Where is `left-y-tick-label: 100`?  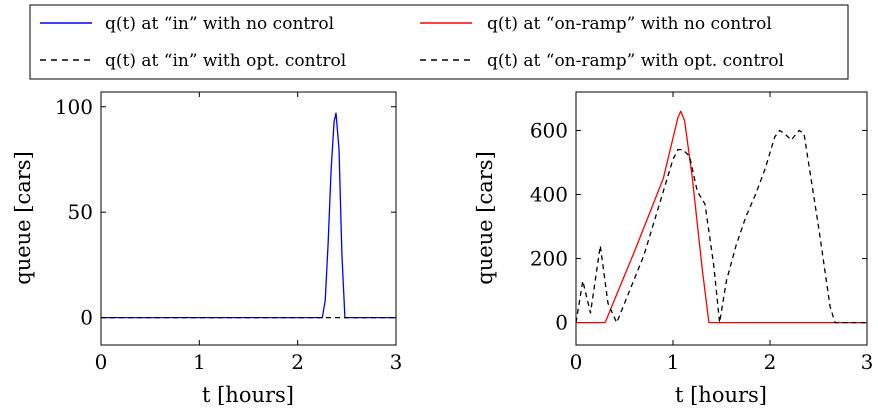
left-y-tick-label: 100 is located at coordinates (74, 107).